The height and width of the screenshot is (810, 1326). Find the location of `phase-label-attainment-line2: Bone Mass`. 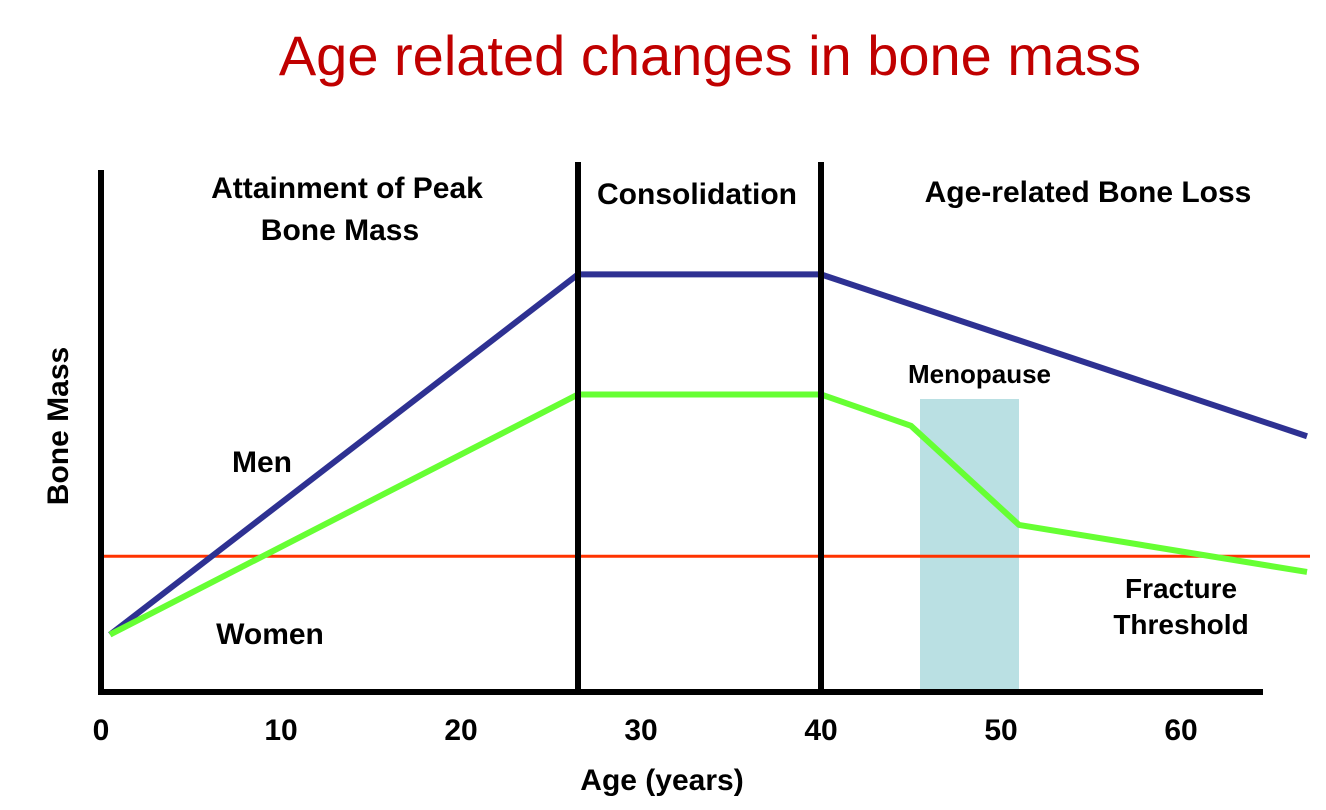

phase-label-attainment-line2: Bone Mass is located at coordinates (340, 230).